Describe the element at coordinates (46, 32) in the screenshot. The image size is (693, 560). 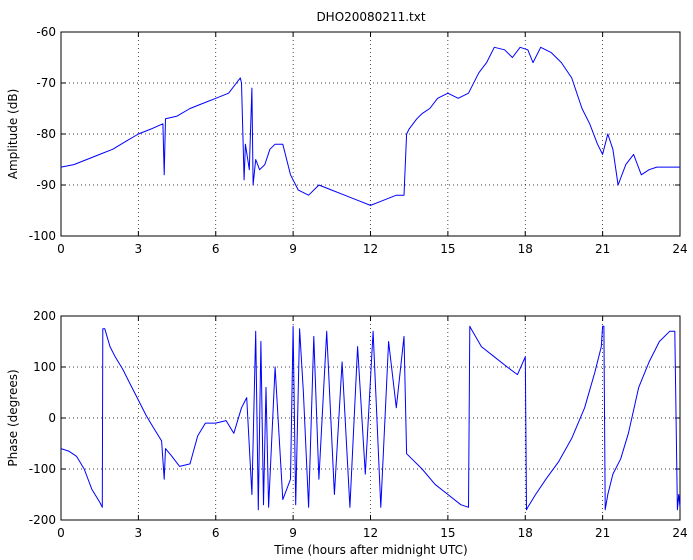
I see `y-tick-label: -60` at that location.